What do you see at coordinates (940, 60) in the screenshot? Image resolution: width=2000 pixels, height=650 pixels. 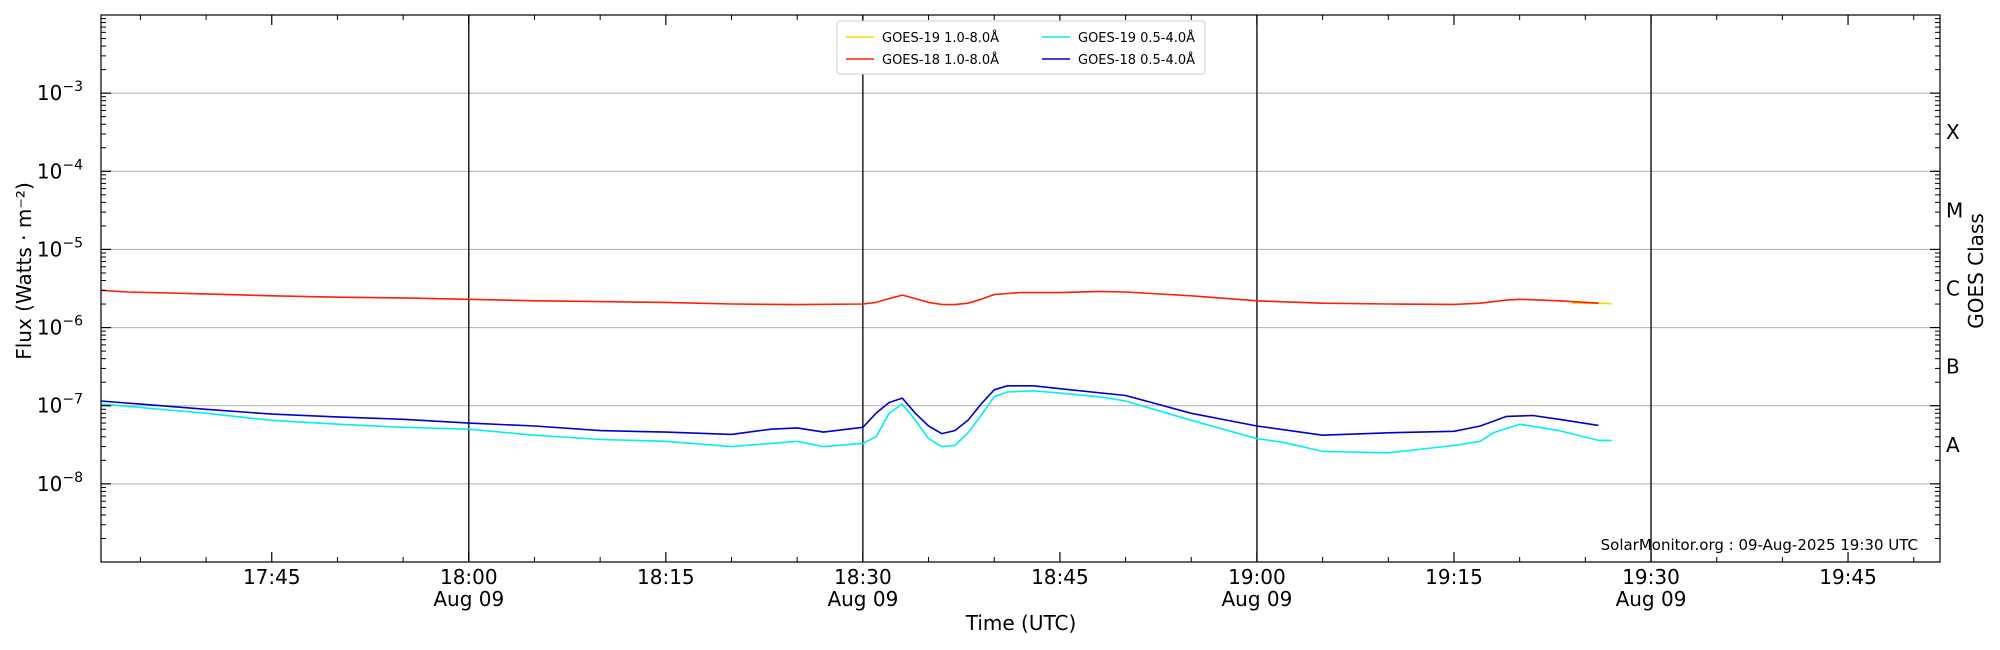 I see `legend-label: GOES-18 1.0-8.0Å` at bounding box center [940, 60].